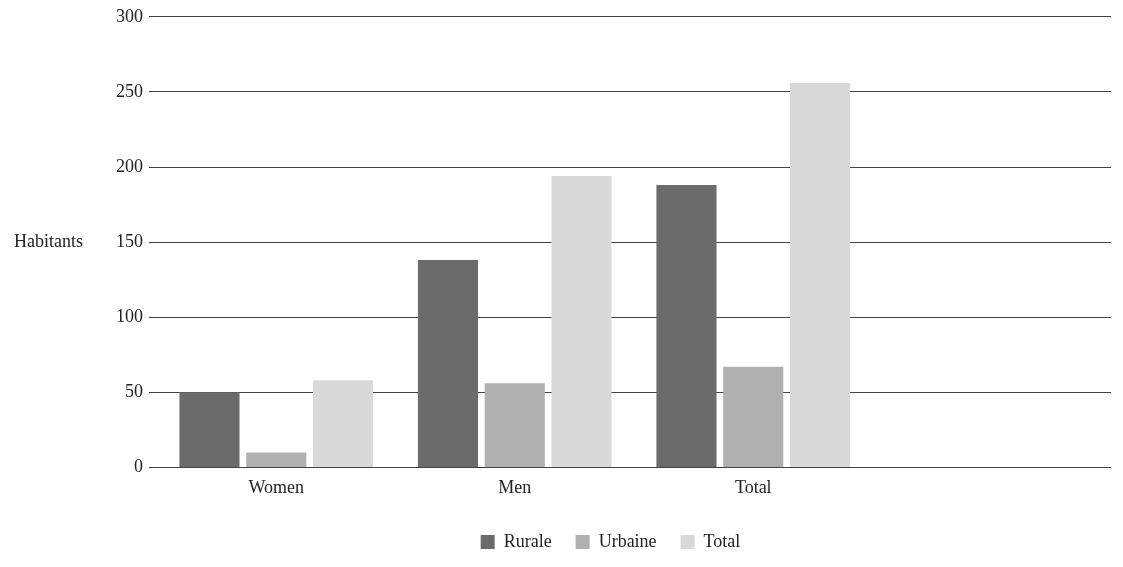 This screenshot has width=1123, height=567. Describe the element at coordinates (515, 486) in the screenshot. I see `x-tick-label: Men` at that location.